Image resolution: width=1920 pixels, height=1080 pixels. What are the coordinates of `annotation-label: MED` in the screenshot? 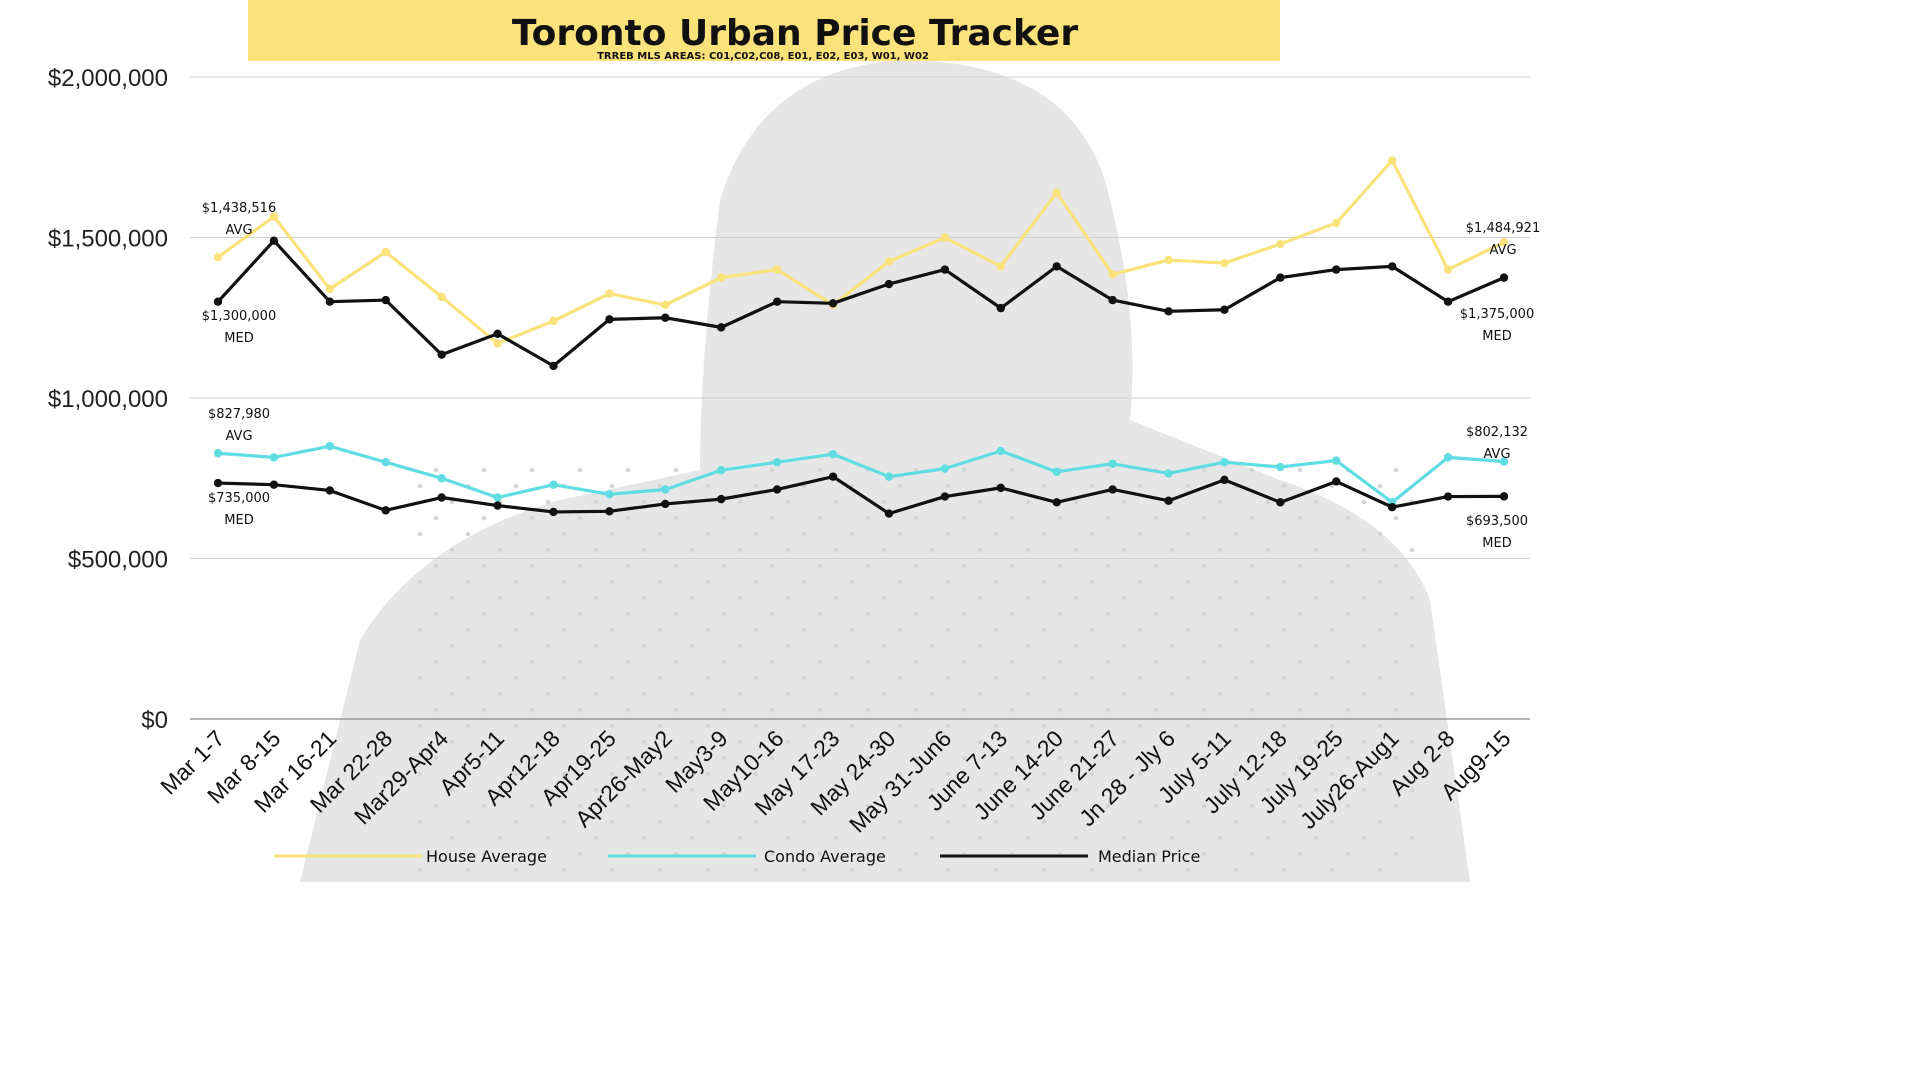 It's located at (238, 338).